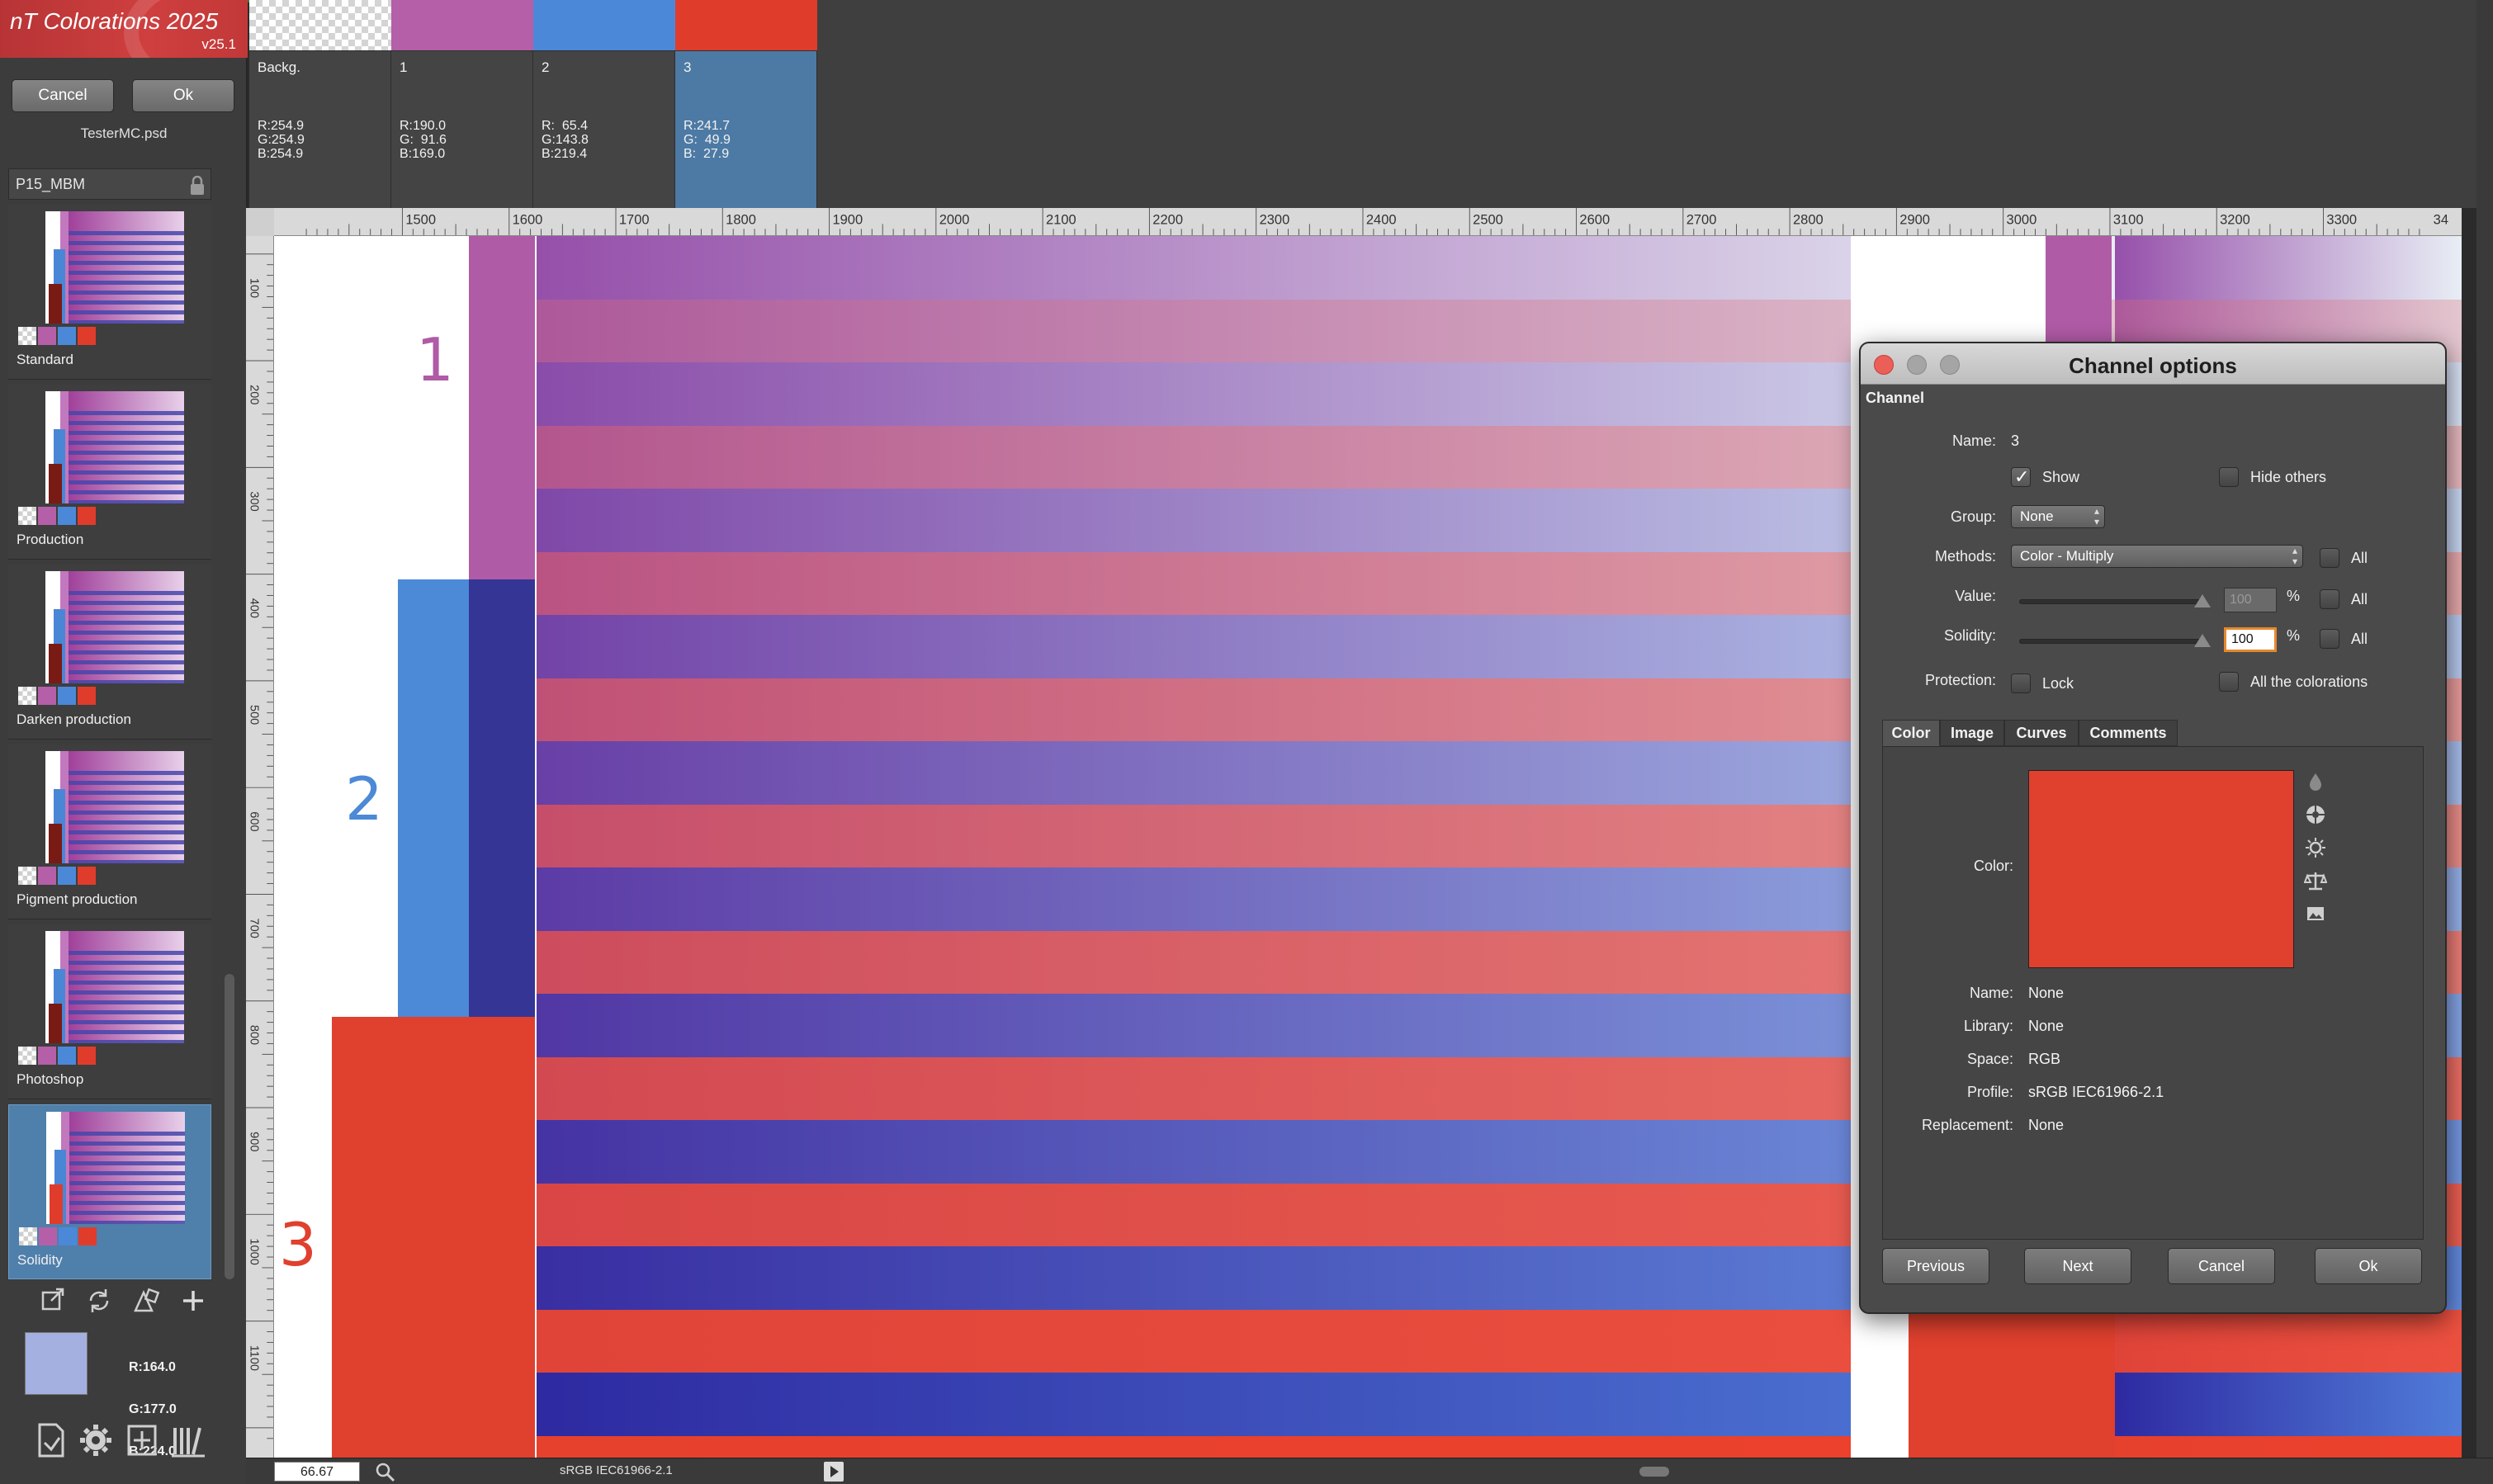 The height and width of the screenshot is (1484, 2493). I want to click on ruler-v-label: 300, so click(254, 501).